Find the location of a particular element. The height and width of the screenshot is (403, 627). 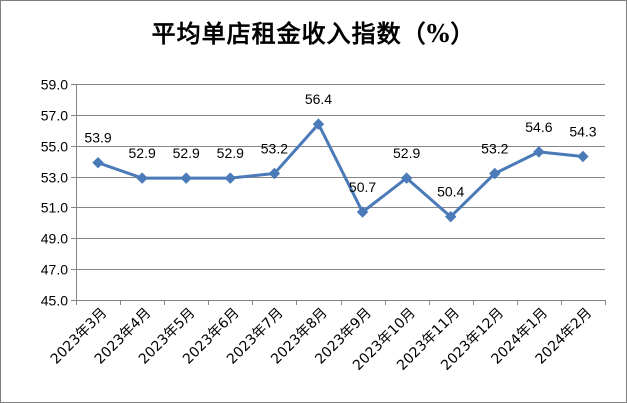

data-label: 50.7 is located at coordinates (362, 187).